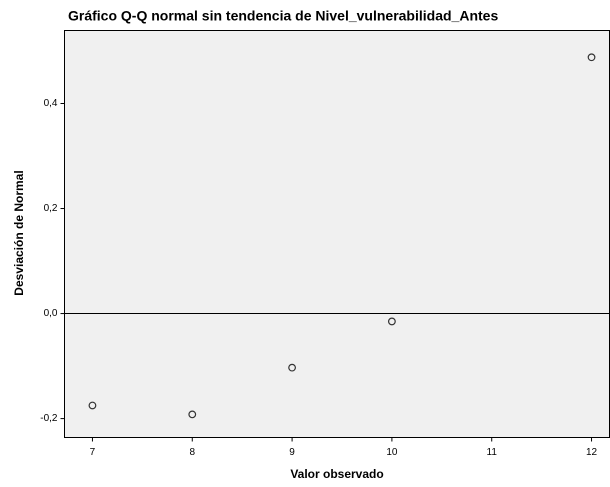 This screenshot has height=487, width=610. Describe the element at coordinates (292, 452) in the screenshot. I see `x-tick-label: 9` at that location.